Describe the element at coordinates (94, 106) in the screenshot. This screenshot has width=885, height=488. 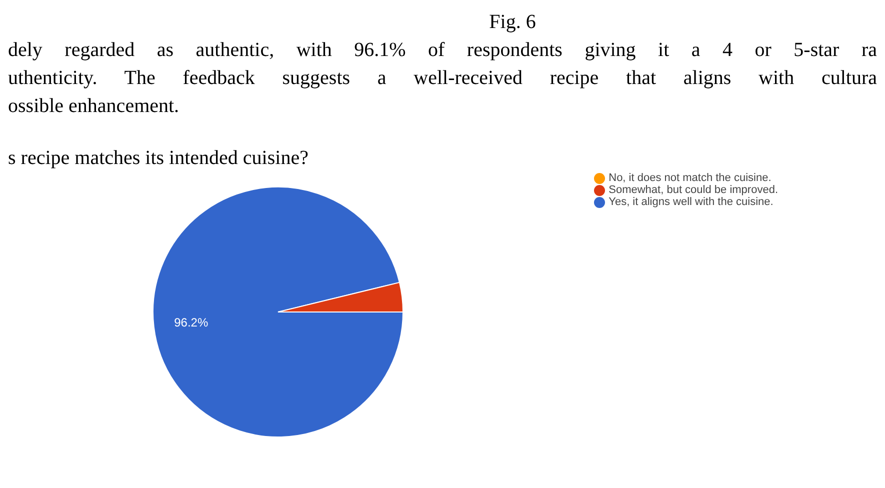
I see `text: ossible enhancement.` at that location.